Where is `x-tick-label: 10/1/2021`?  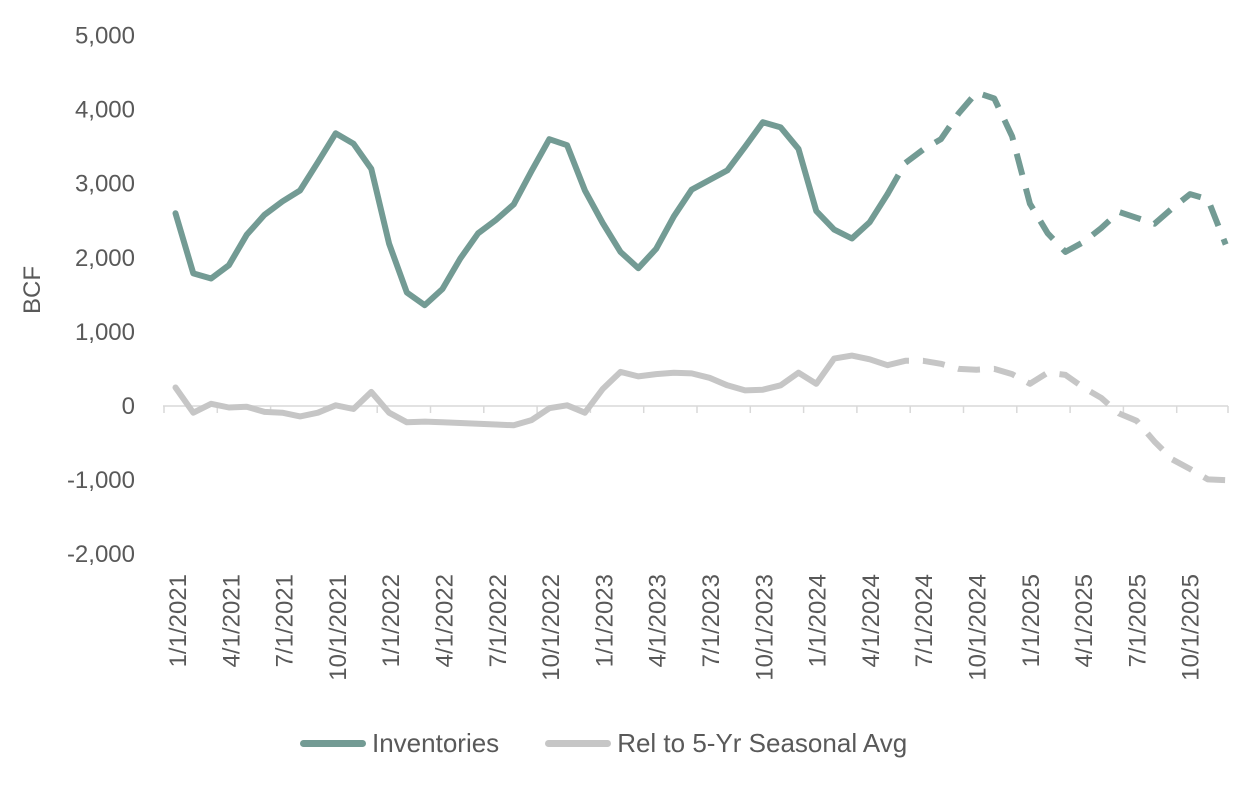
x-tick-label: 10/1/2021 is located at coordinates (338, 627).